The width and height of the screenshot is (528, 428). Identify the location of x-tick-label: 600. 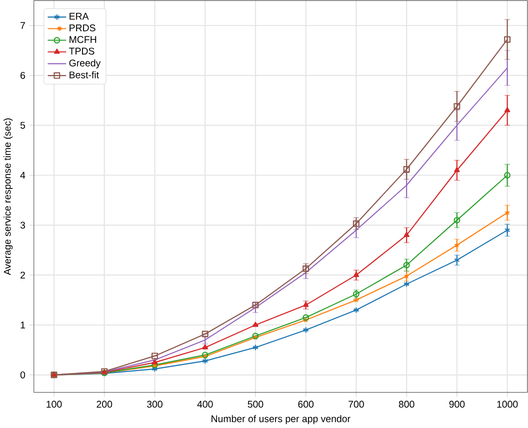
(306, 404).